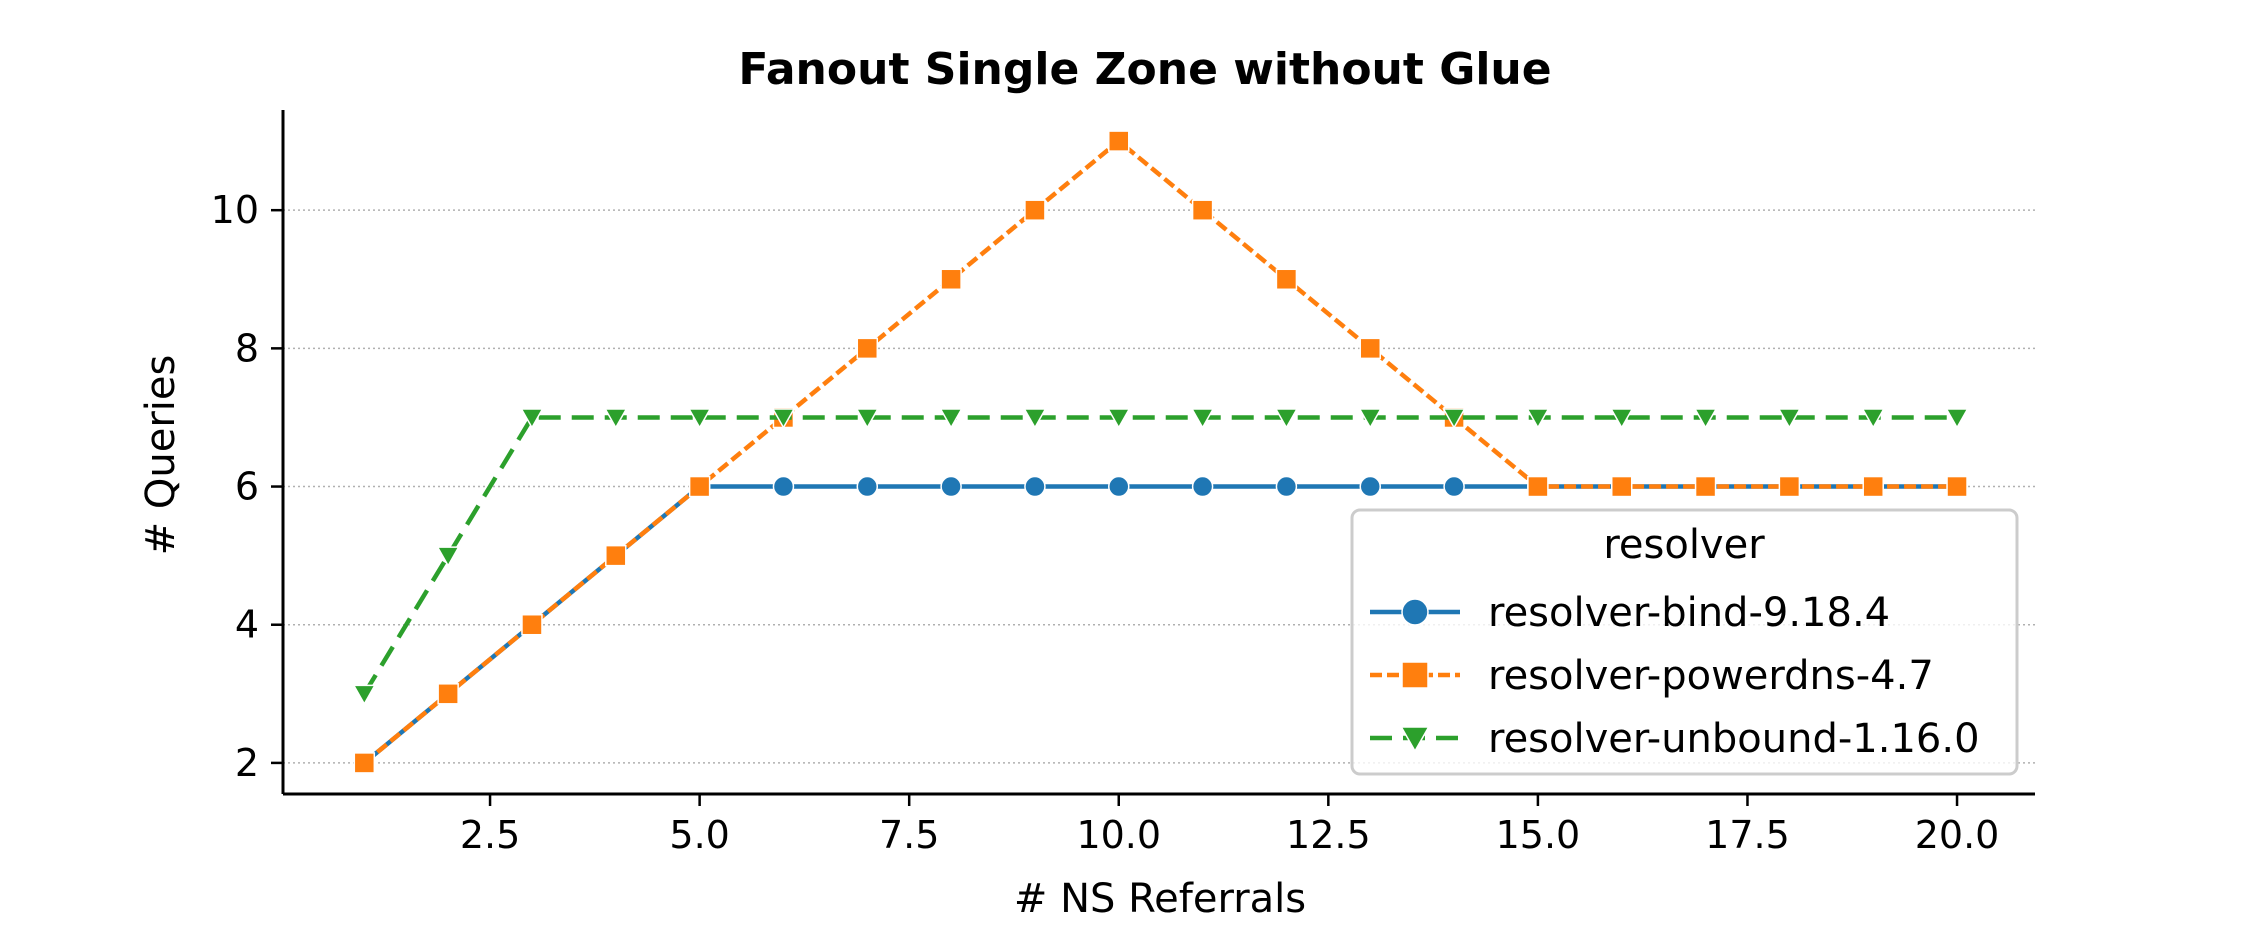 The height and width of the screenshot is (930, 2250). What do you see at coordinates (1957, 835) in the screenshot?
I see `x-tick-label: 20.0` at bounding box center [1957, 835].